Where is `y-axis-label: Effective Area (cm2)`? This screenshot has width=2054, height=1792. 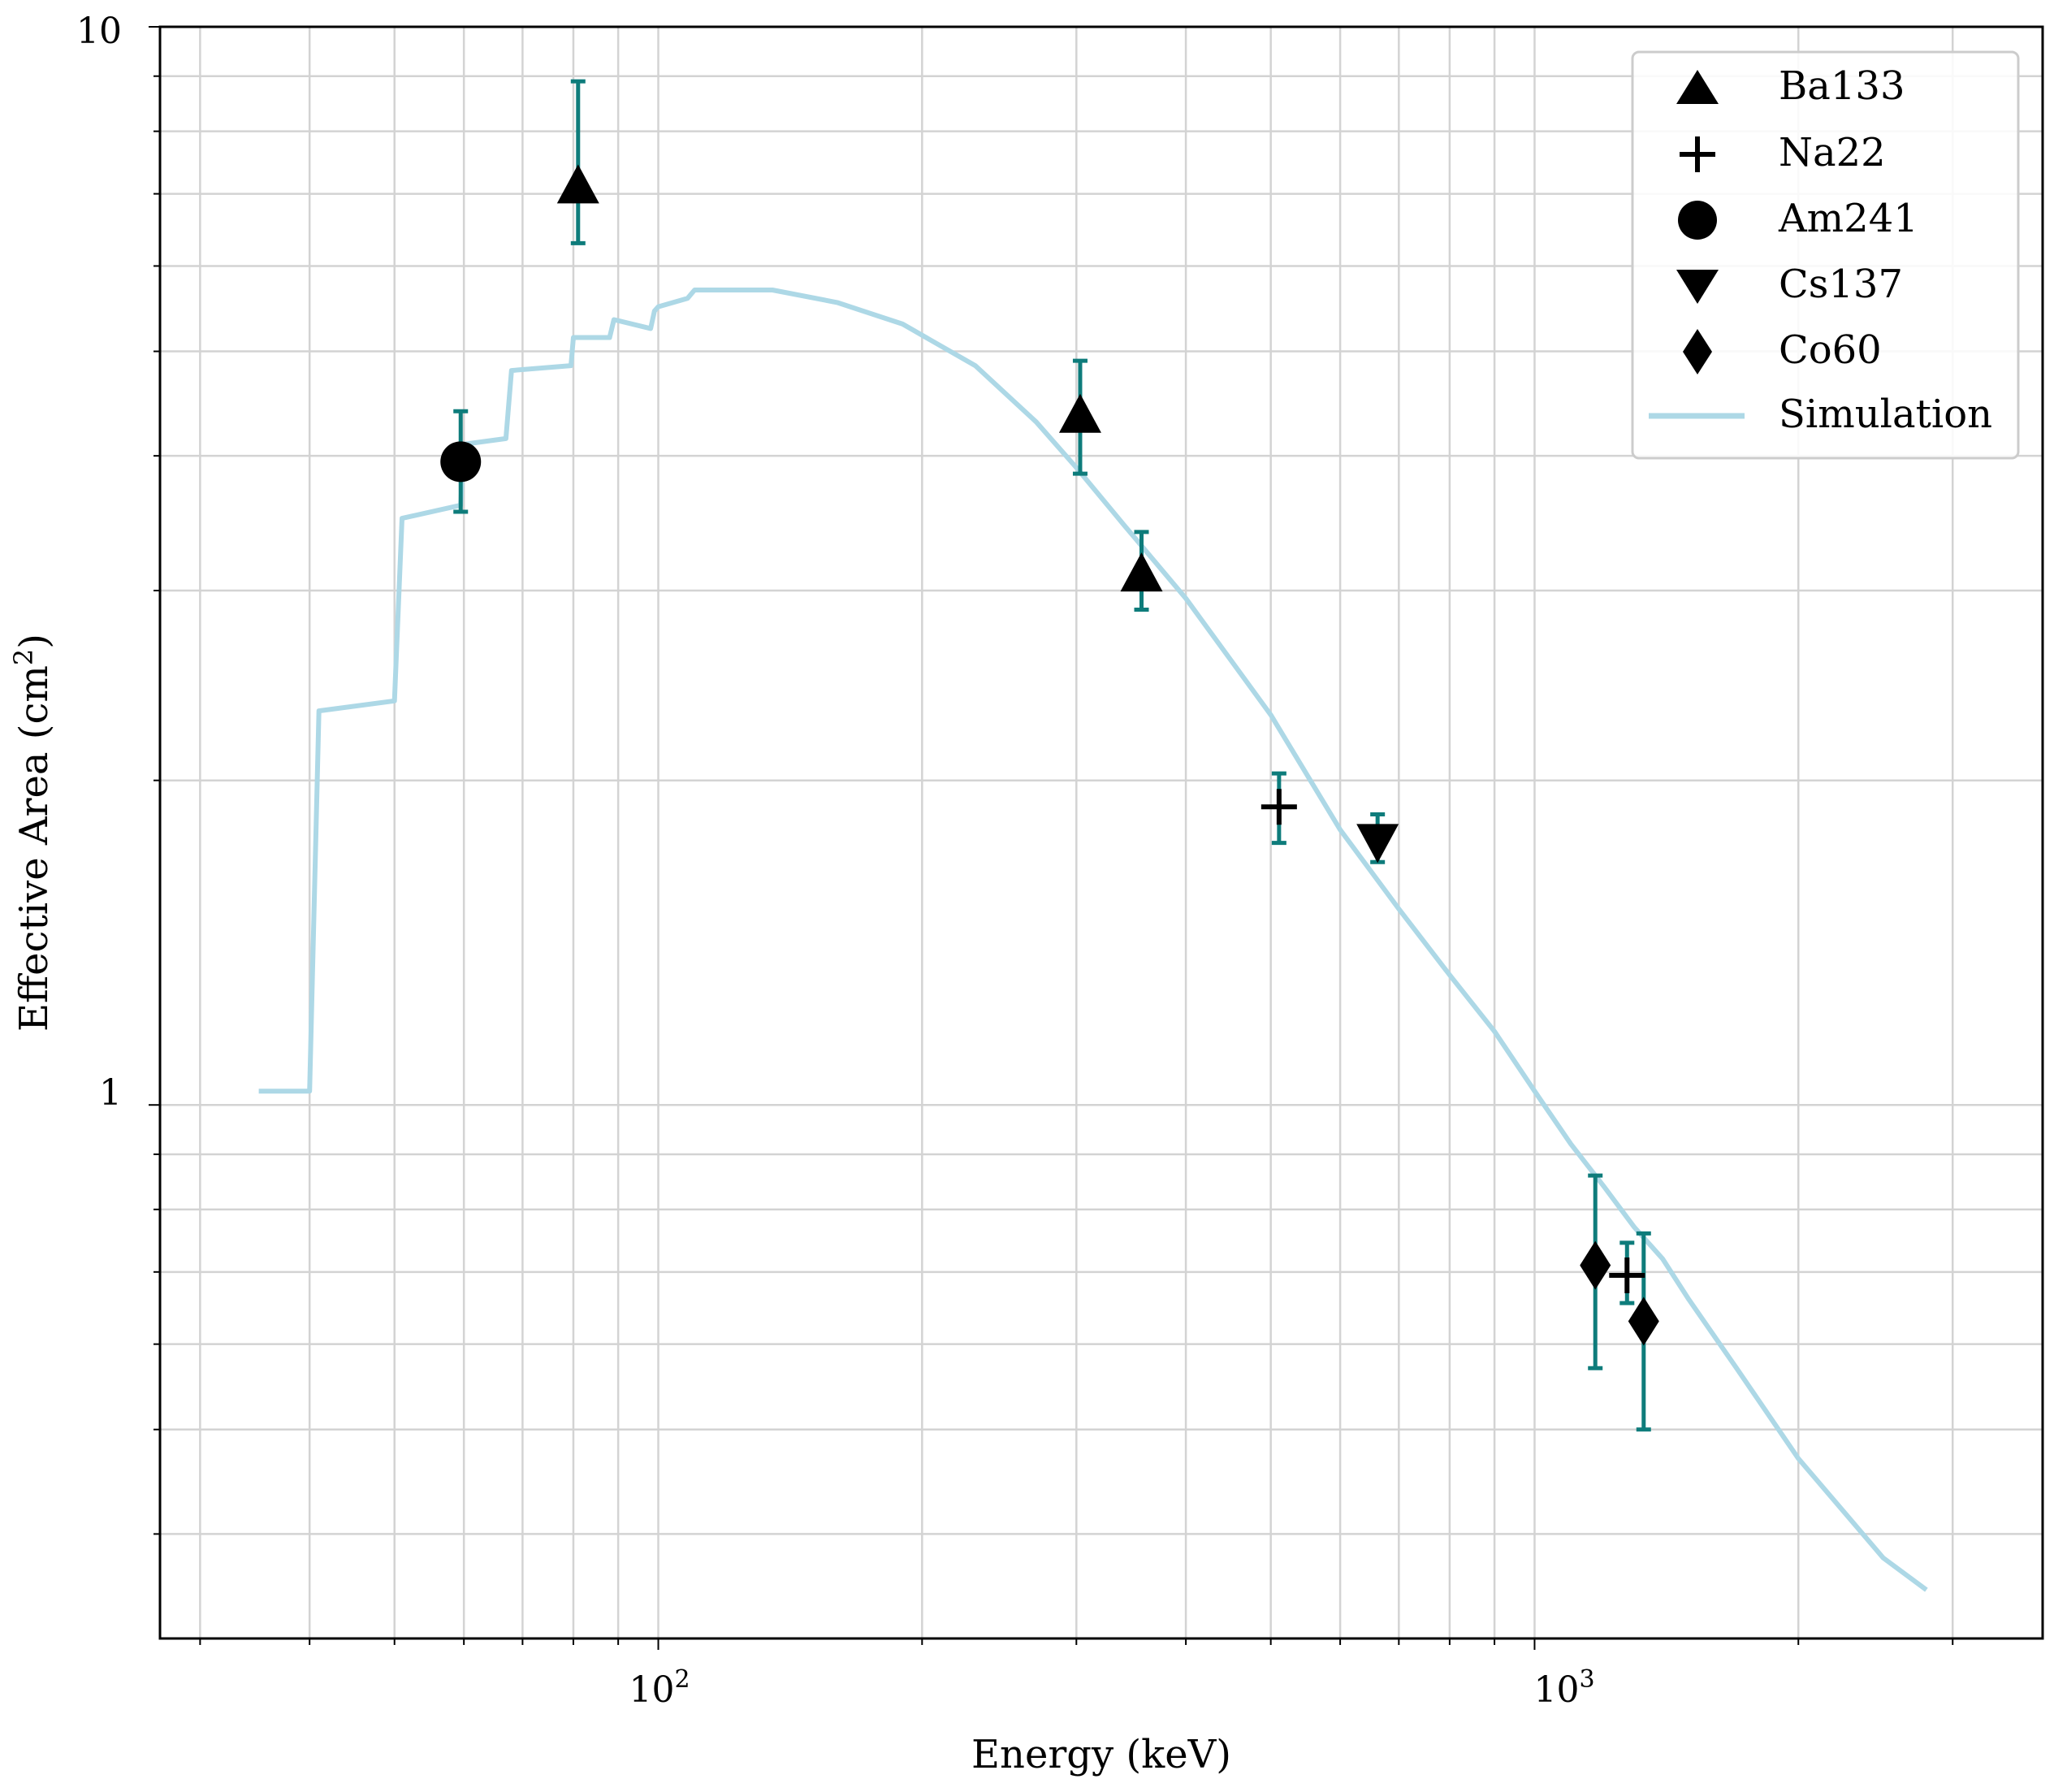 y-axis-label: Effective Area (cm2) is located at coordinates (32, 833).